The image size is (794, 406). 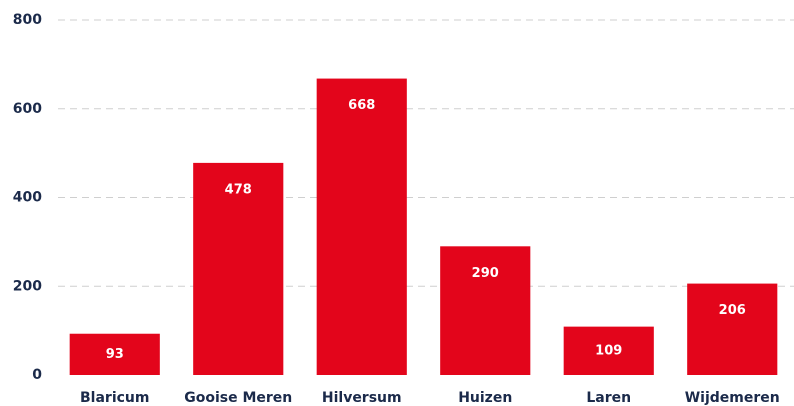 I want to click on value-label: 93, so click(x=115, y=354).